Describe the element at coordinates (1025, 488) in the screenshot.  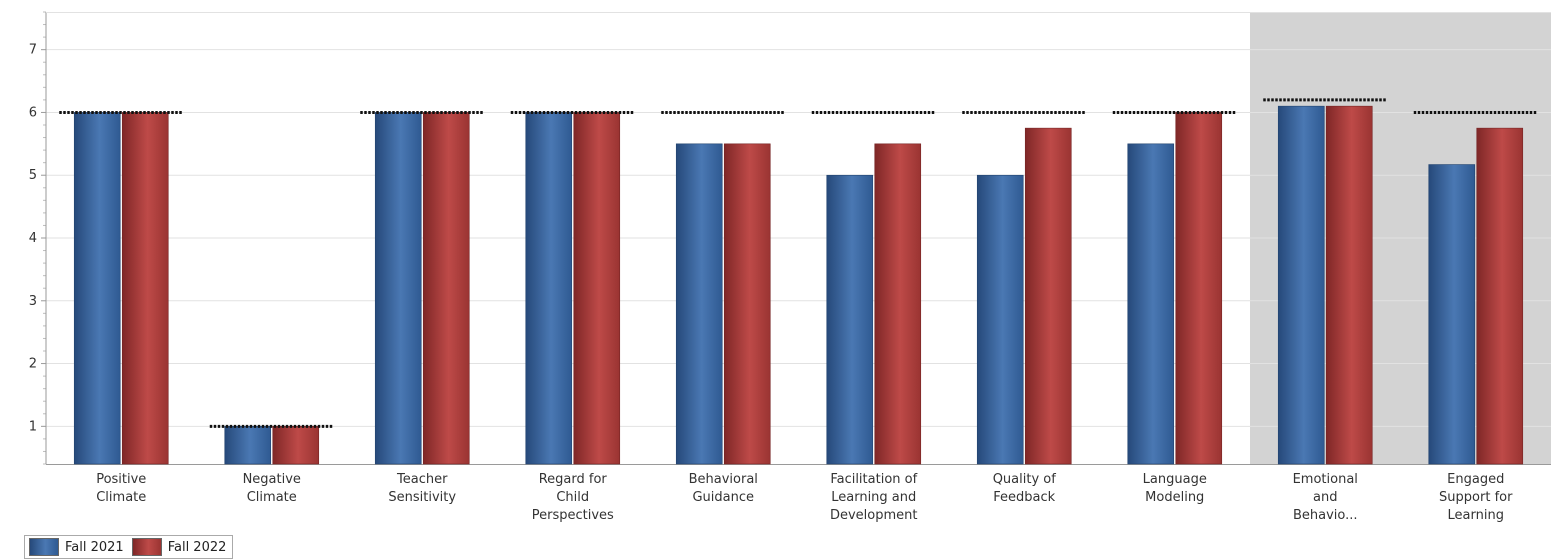
I see `x-category-label: Quality of Feedback` at that location.